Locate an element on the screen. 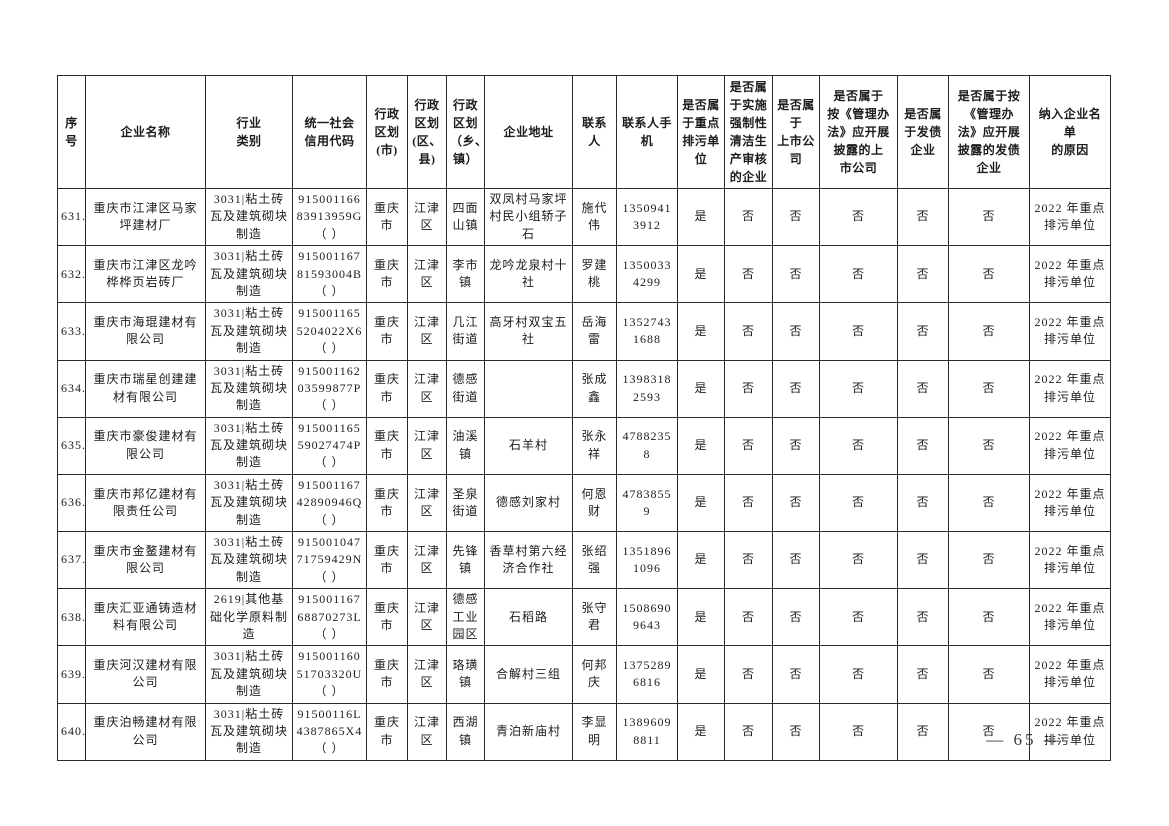  cell-phone: 13509413912 is located at coordinates (647, 217).